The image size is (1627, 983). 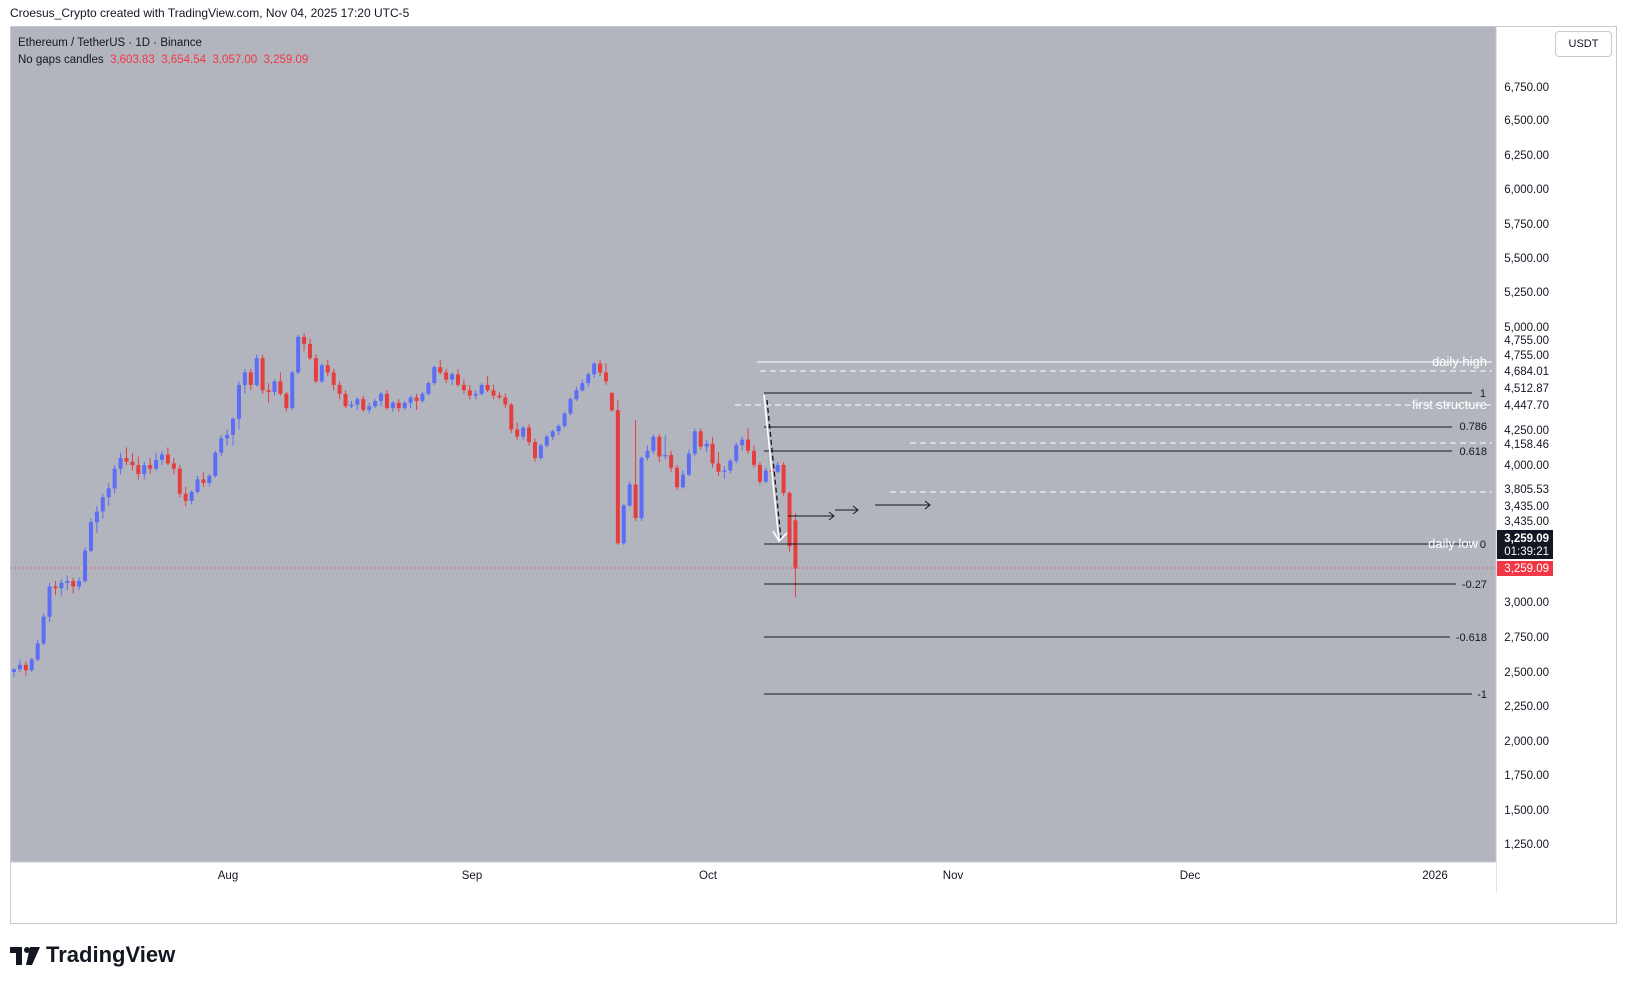 What do you see at coordinates (1526, 490) in the screenshot?
I see `price-level-label: 3,805.53` at bounding box center [1526, 490].